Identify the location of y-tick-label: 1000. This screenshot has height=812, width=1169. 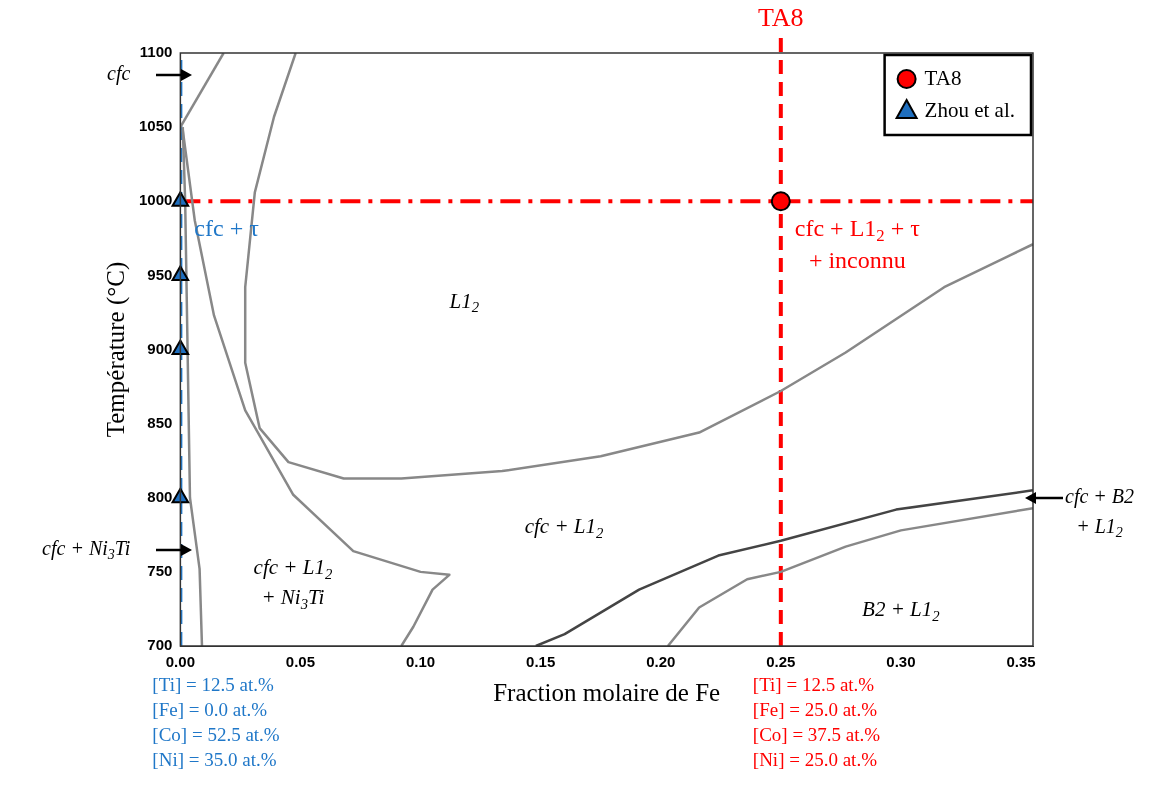
(155, 200).